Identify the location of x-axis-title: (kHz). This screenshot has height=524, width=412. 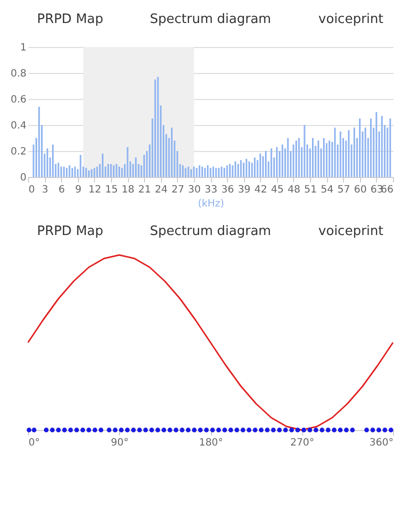
(211, 204).